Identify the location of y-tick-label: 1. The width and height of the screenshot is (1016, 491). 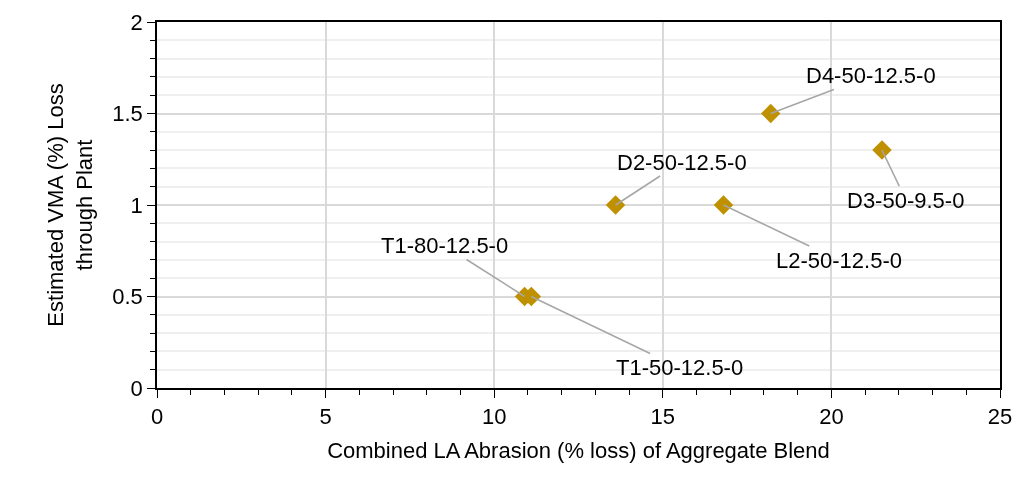
(136, 205).